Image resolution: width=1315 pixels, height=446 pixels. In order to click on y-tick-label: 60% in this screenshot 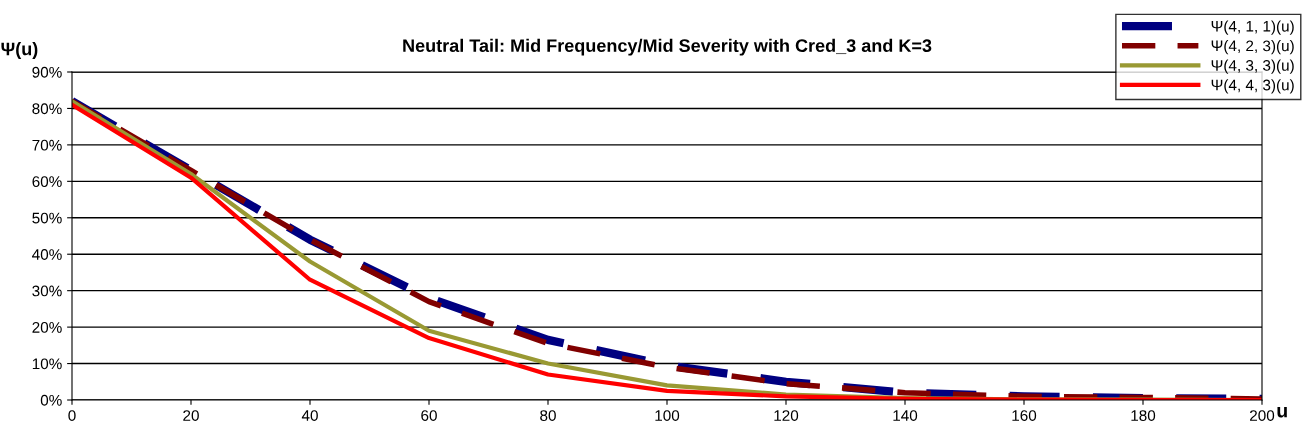, I will do `click(47, 182)`.